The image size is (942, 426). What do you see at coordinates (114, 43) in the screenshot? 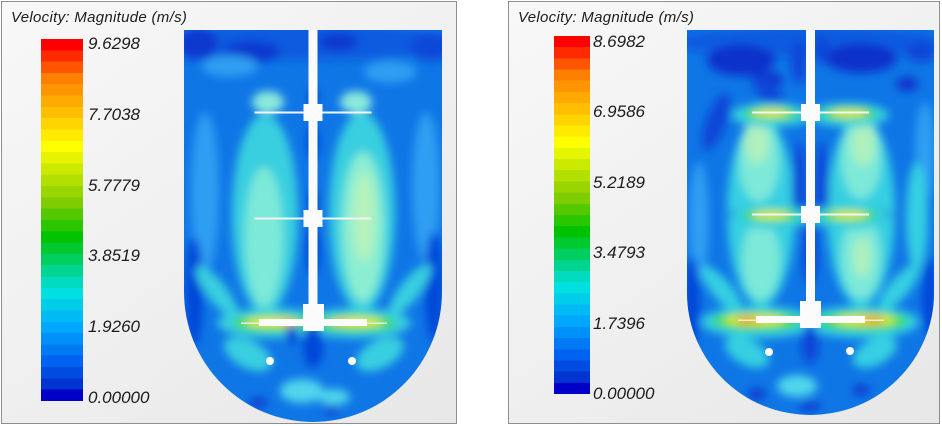
I see `colorbar-tick: 9.6298` at bounding box center [114, 43].